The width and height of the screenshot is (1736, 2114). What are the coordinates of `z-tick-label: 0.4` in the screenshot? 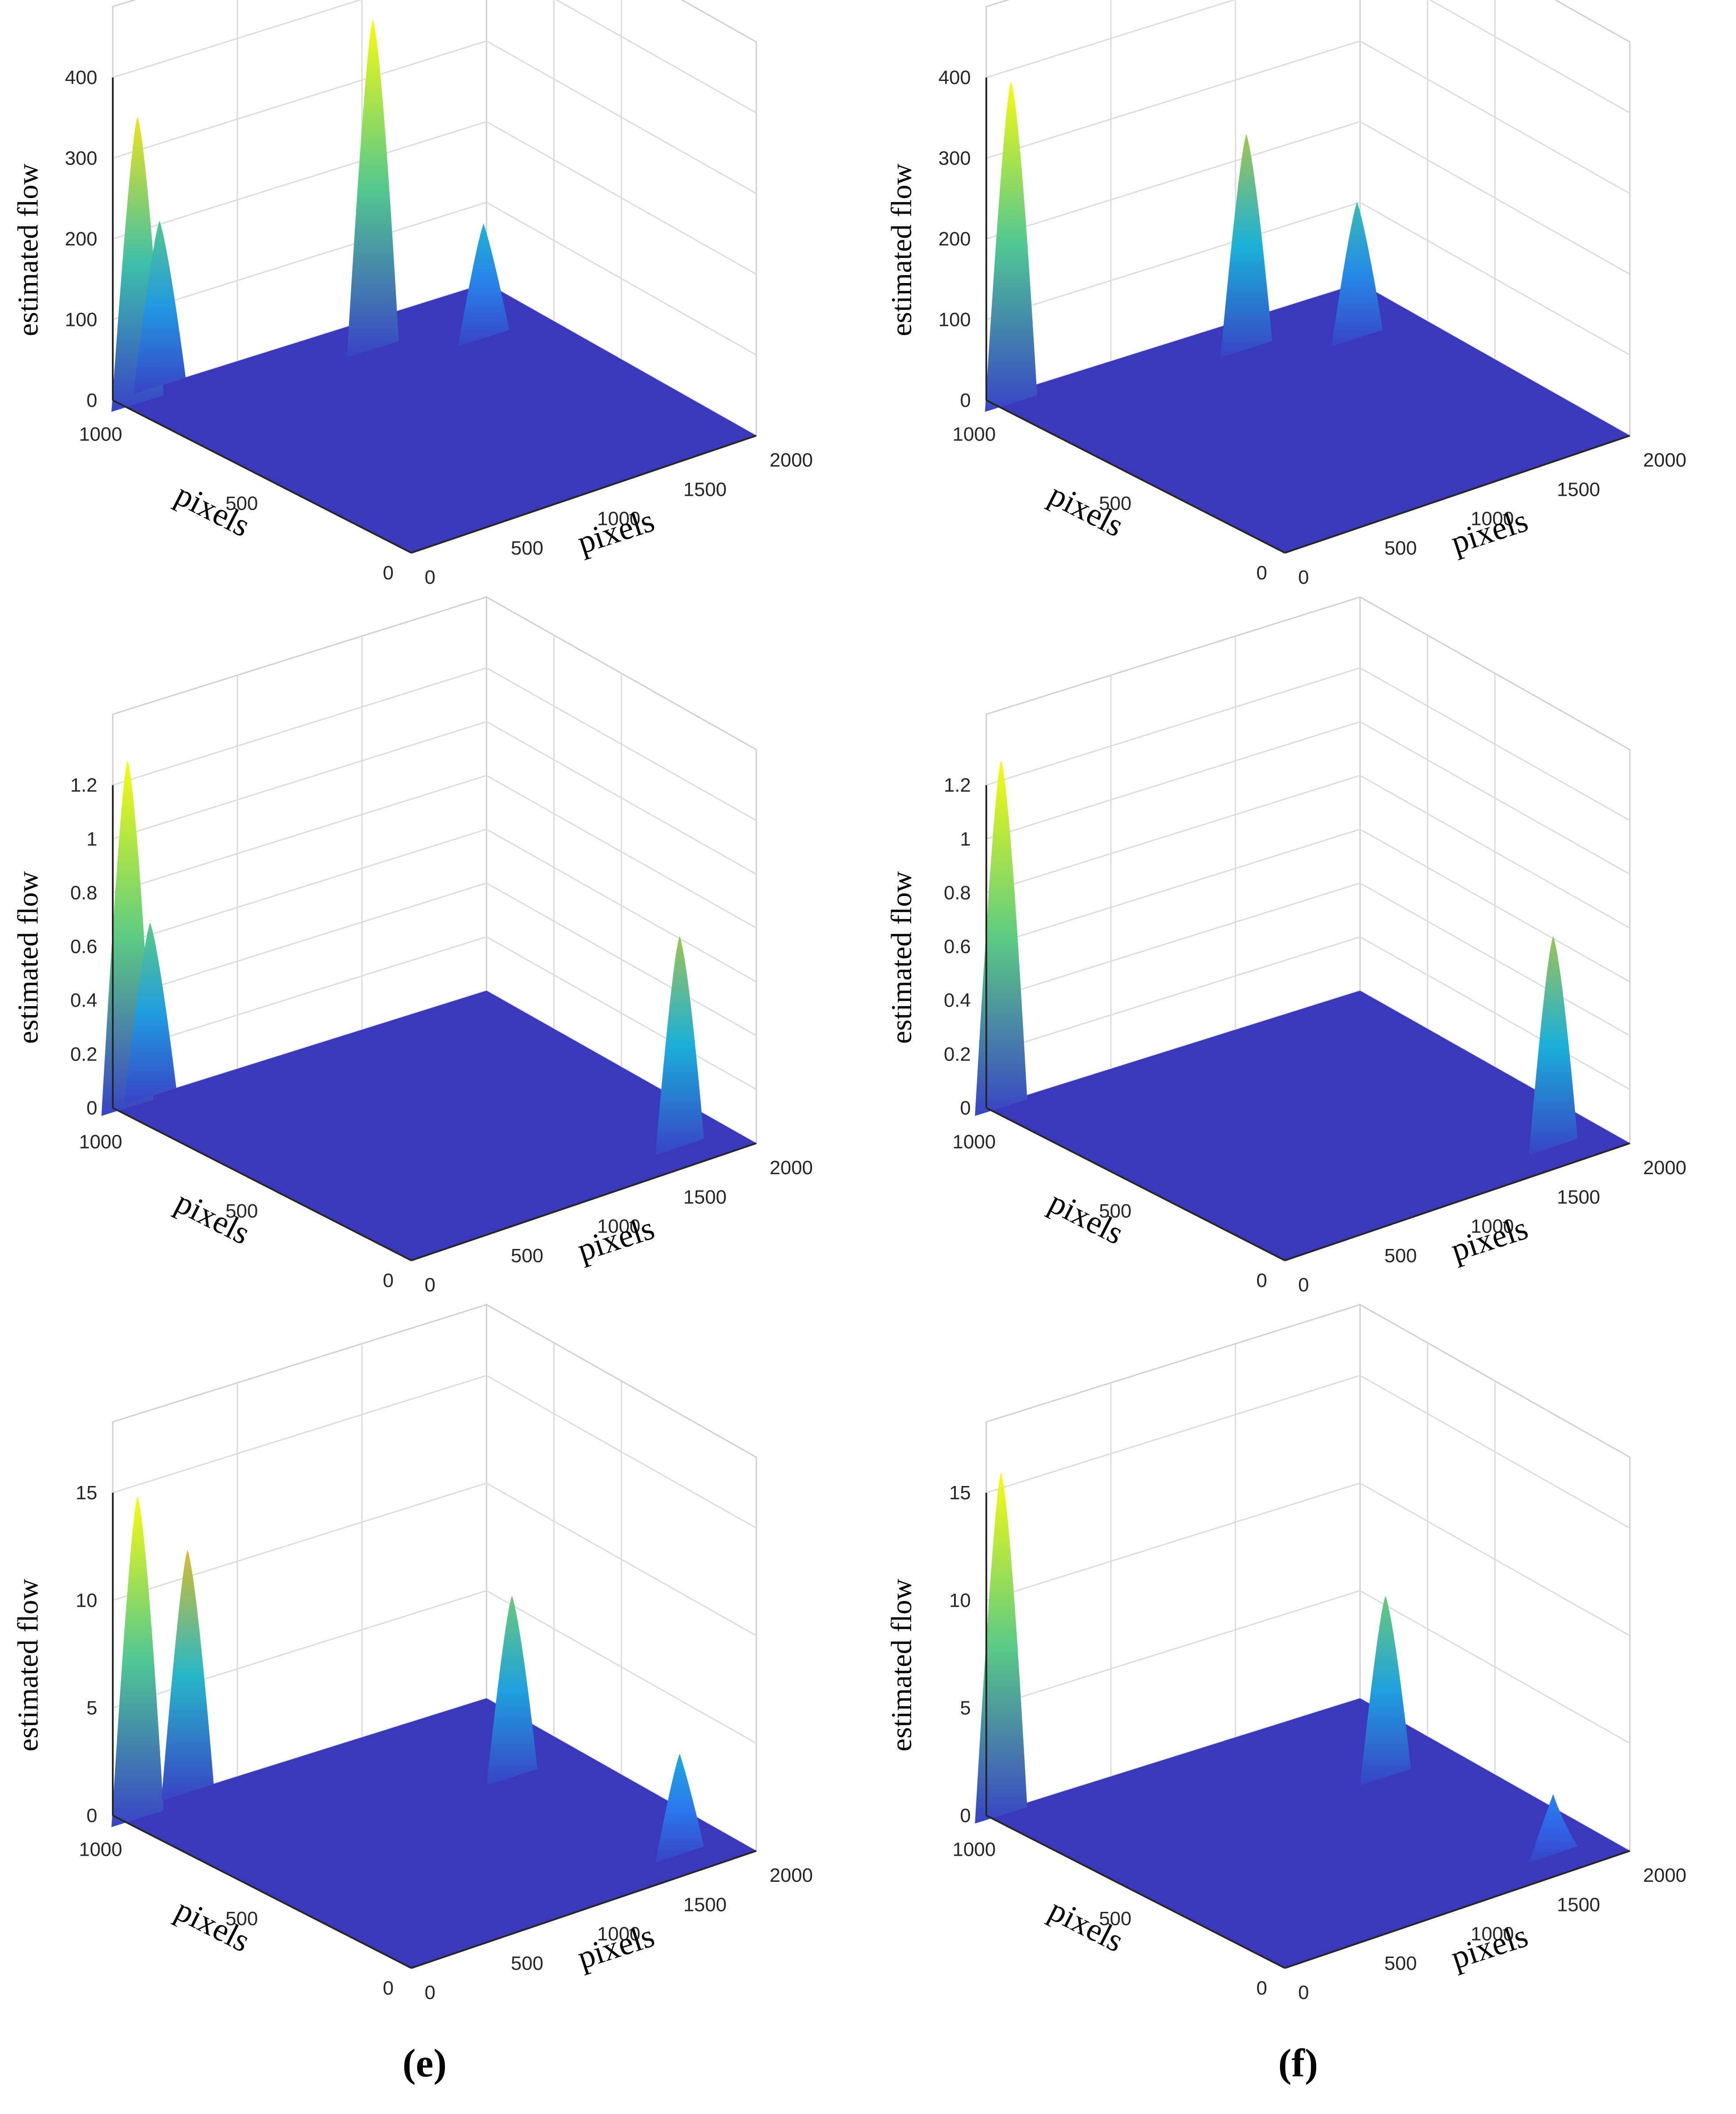 It's located at (957, 1001).